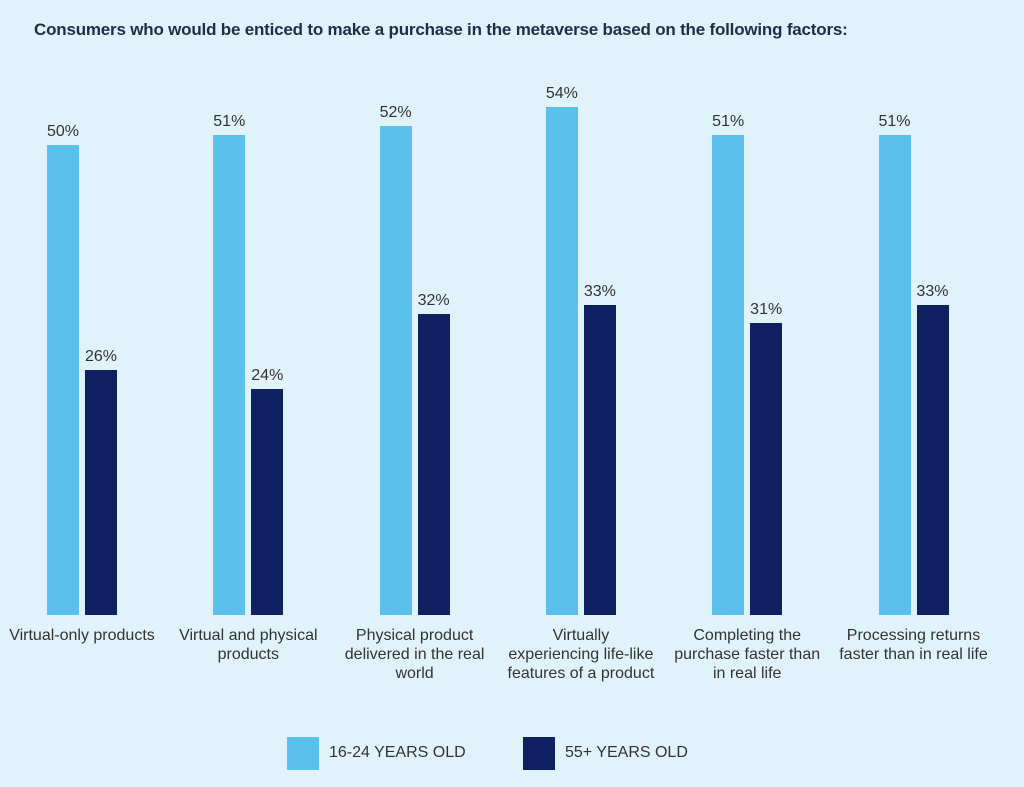 The width and height of the screenshot is (1024, 787). I want to click on data-label: 26%, so click(101, 357).